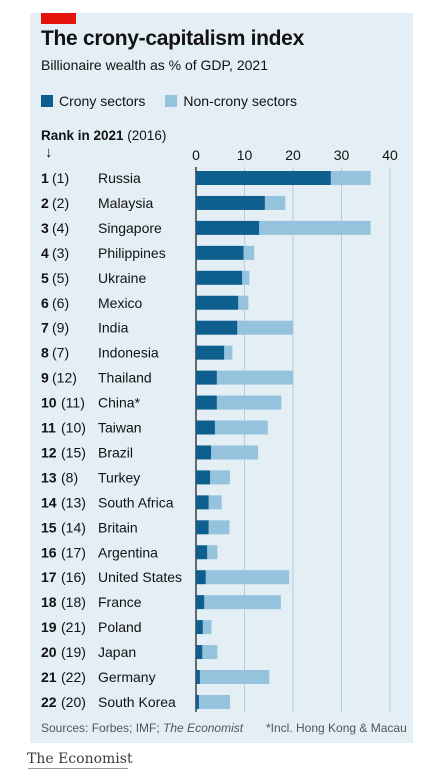 The width and height of the screenshot is (437, 783). Describe the element at coordinates (49, 152) in the screenshot. I see `down-arrow-icon: ↓` at that location.